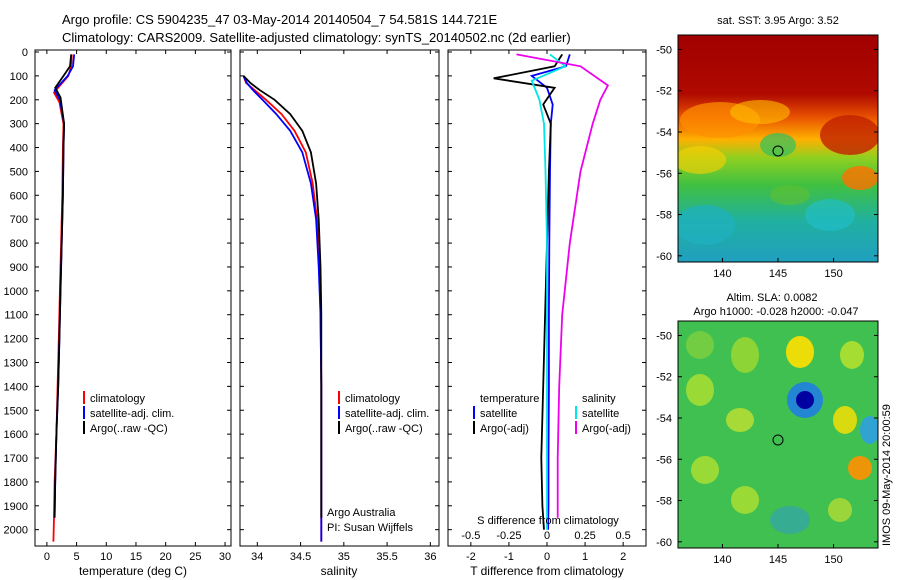  Describe the element at coordinates (19, 196) in the screenshot. I see `depth-tick-label: 600` at that location.